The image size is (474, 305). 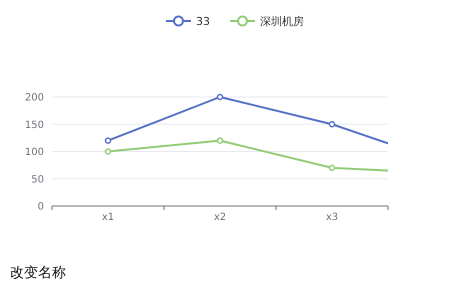 What do you see at coordinates (108, 217) in the screenshot?
I see `x-tick-label: x1` at bounding box center [108, 217].